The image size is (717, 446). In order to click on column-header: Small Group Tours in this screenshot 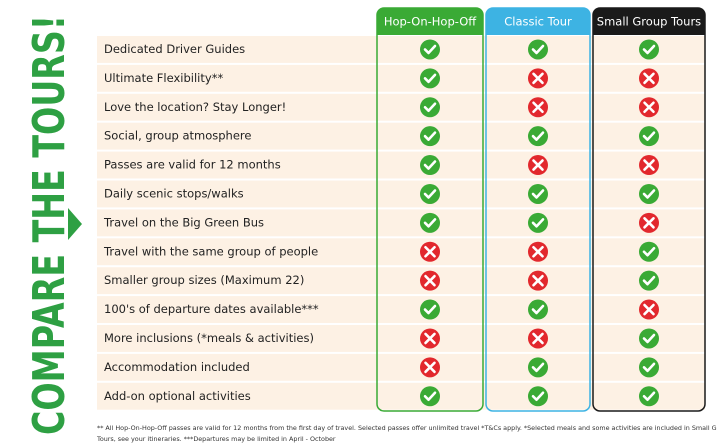, I will do `click(649, 22)`.